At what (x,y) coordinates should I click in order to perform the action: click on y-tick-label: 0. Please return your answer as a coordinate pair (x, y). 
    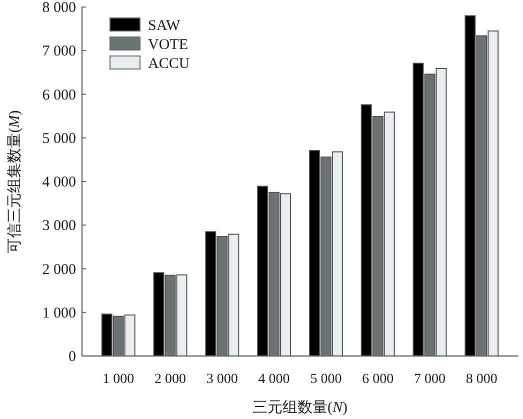
    Looking at the image, I should click on (72, 357).